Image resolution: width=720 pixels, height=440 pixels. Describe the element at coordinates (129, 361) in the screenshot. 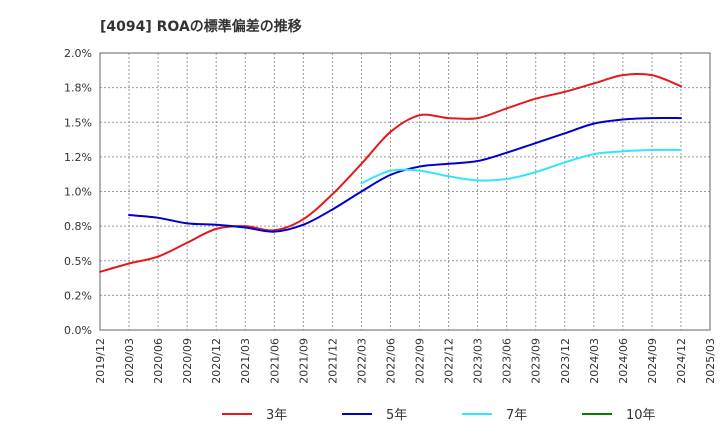

I see `x-tick-label: 2020/03` at that location.